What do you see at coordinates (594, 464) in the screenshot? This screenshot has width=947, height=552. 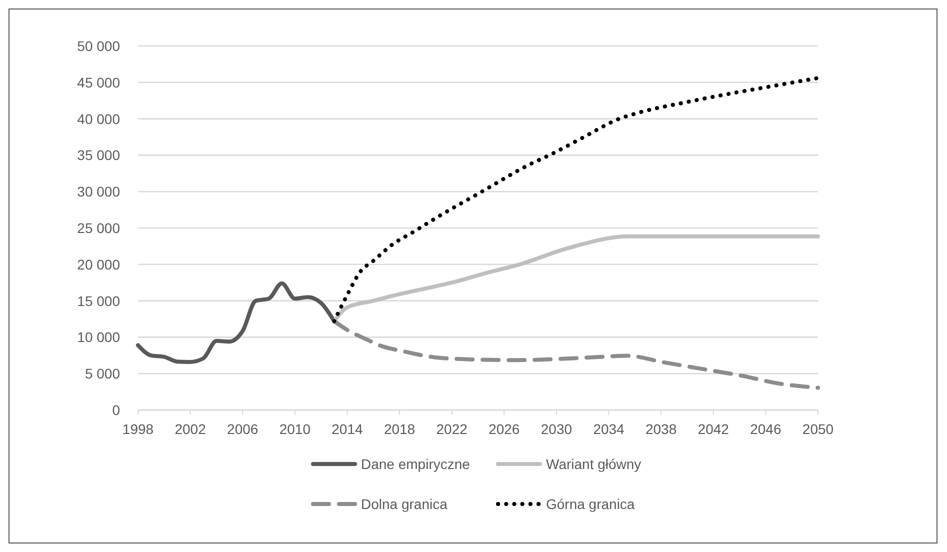 I see `legend-label: Wariant główny` at bounding box center [594, 464].